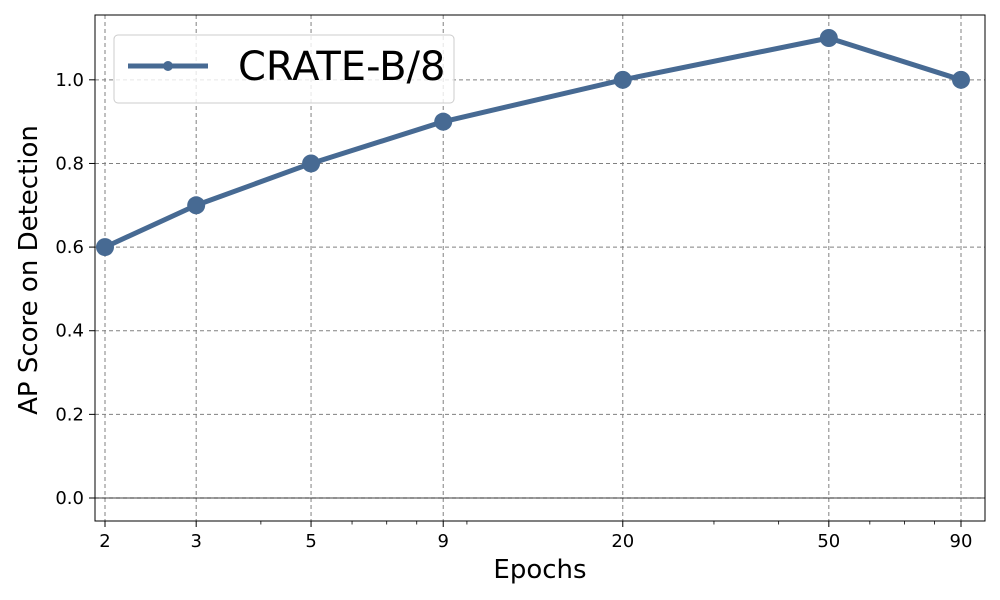  Describe the element at coordinates (341, 67) in the screenshot. I see `legend-label: CRATE-B/8` at that location.